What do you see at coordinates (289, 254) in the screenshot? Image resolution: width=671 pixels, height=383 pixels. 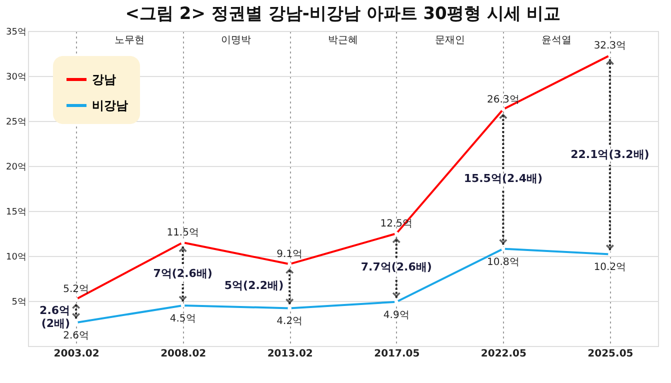 I see `data-label: 9.1억` at bounding box center [289, 254].